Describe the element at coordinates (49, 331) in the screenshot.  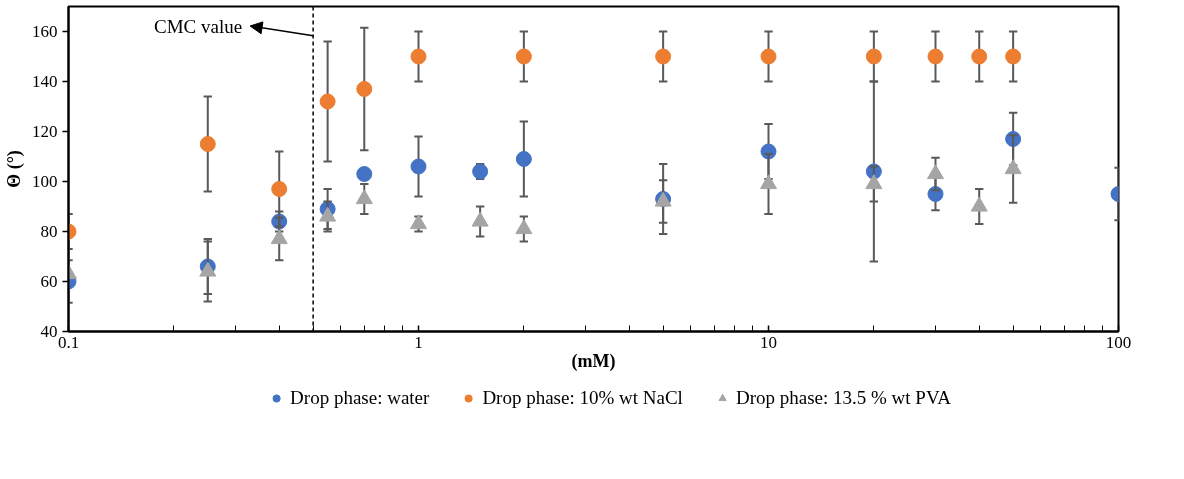
I see `y-tick-label: 40` at that location.